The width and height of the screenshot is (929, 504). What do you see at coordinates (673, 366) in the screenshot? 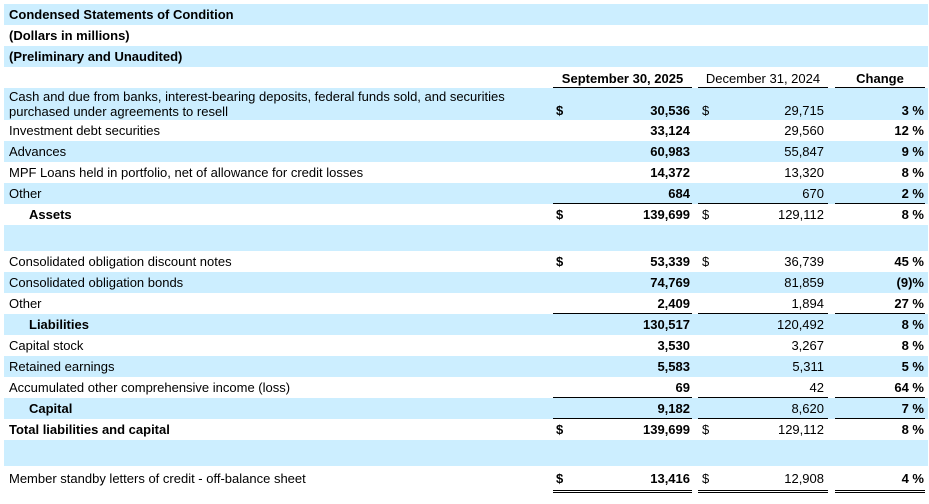
I see `current-value: 5,583` at bounding box center [673, 366].